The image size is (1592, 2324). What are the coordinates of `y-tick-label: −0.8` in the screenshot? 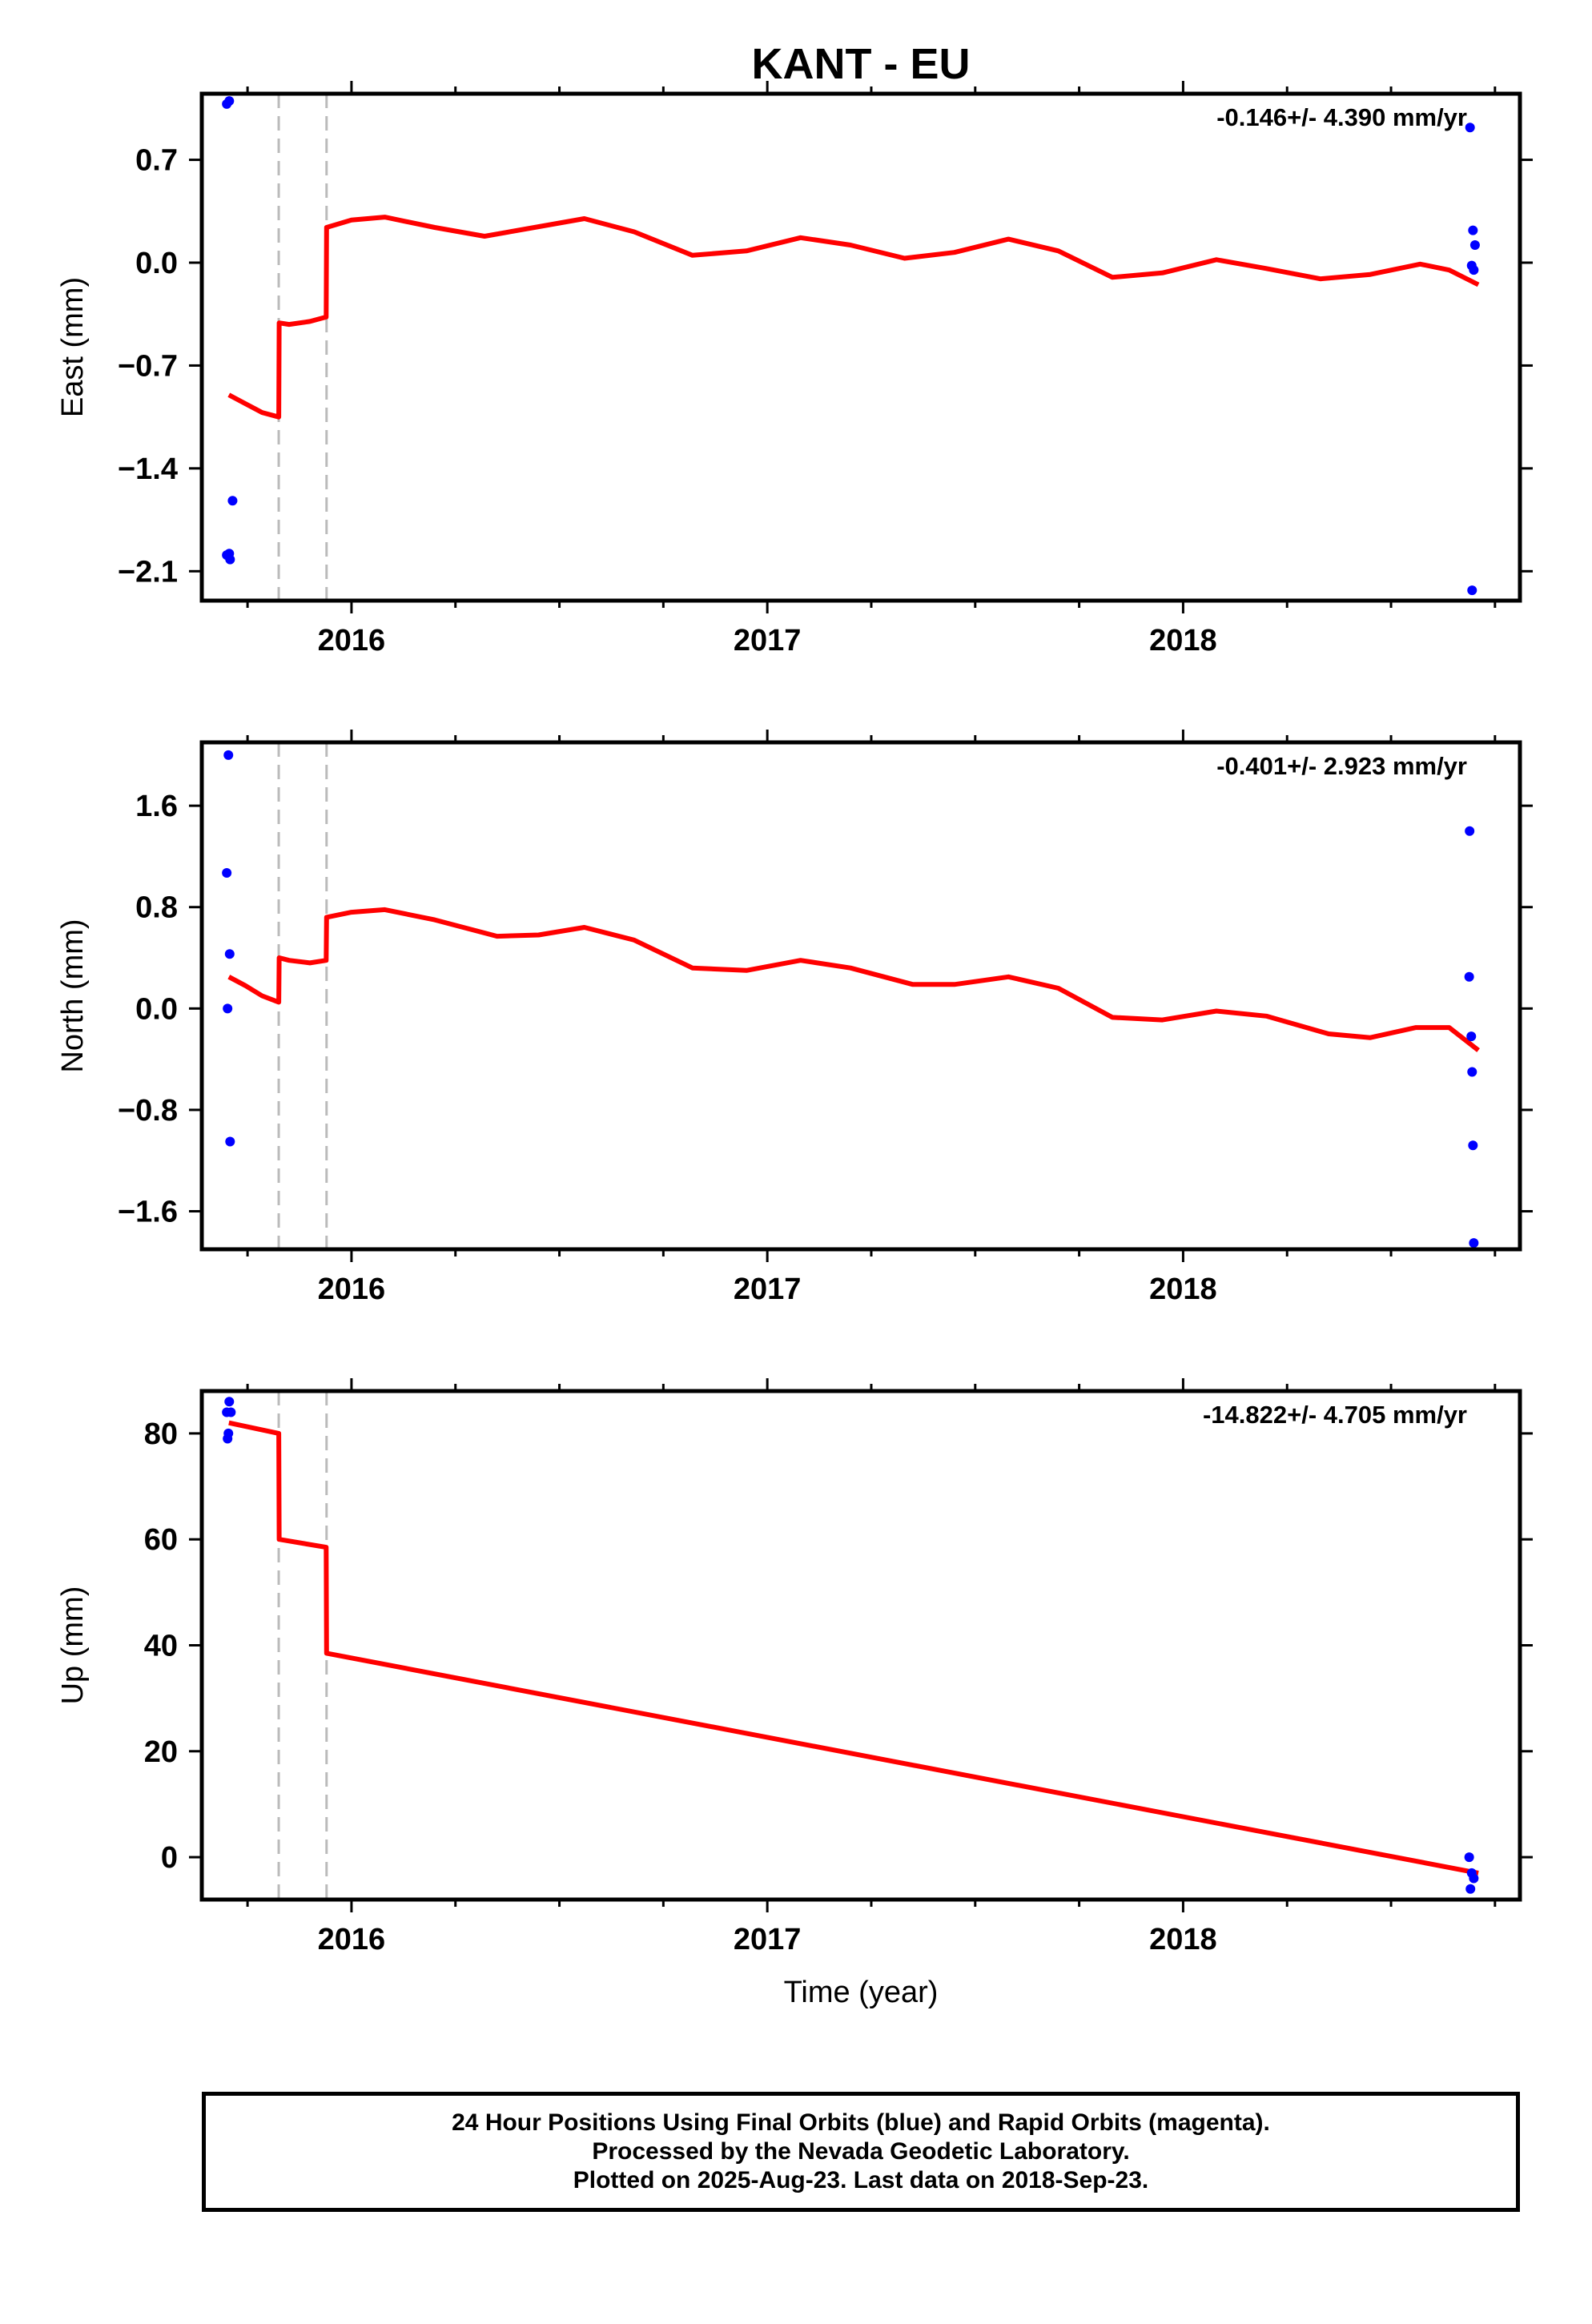 It's located at (148, 1111).